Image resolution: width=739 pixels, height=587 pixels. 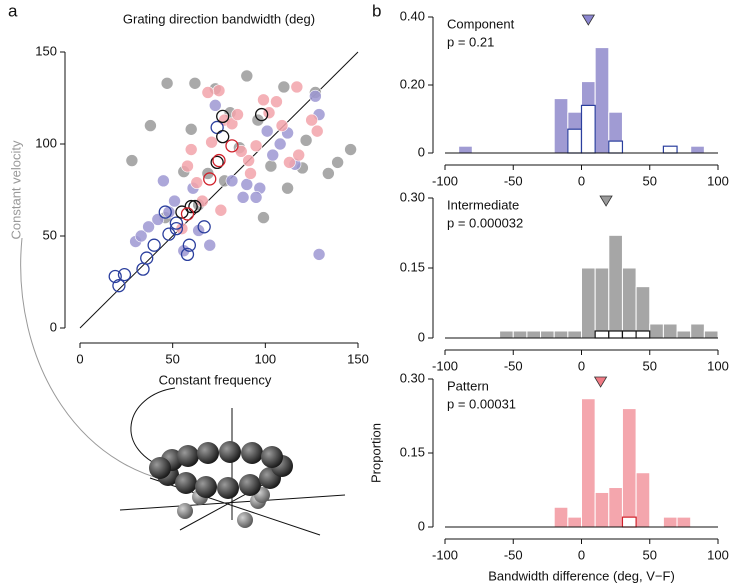 I want to click on y-tick-label: 0.15, so click(x=412, y=451).